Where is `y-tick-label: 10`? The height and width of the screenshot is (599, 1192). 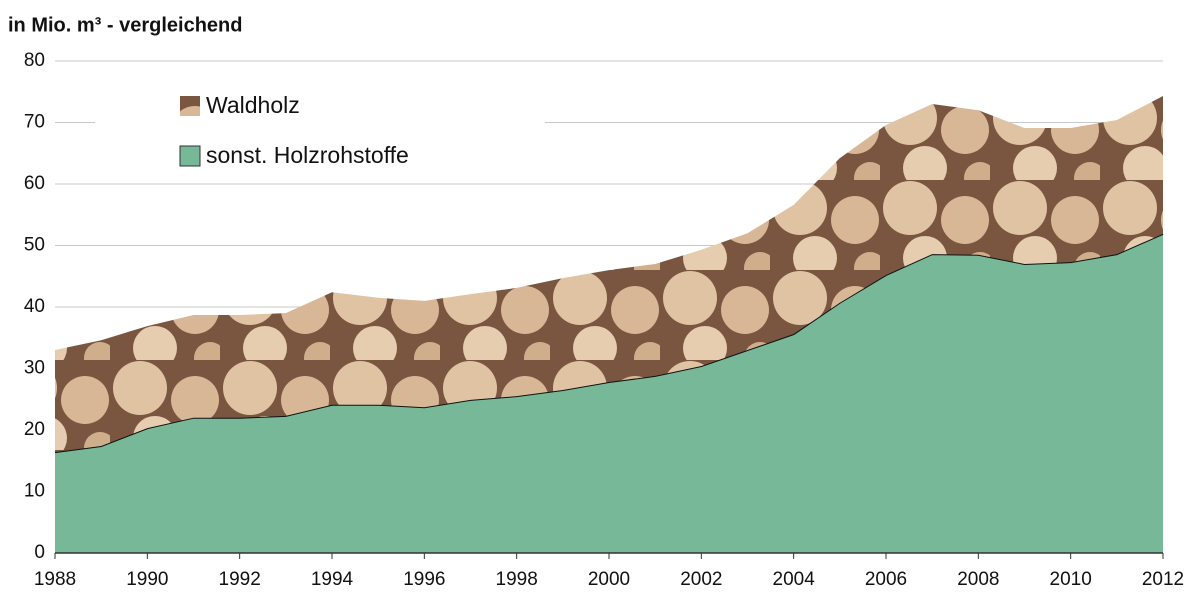 y-tick-label: 10 is located at coordinates (34, 491).